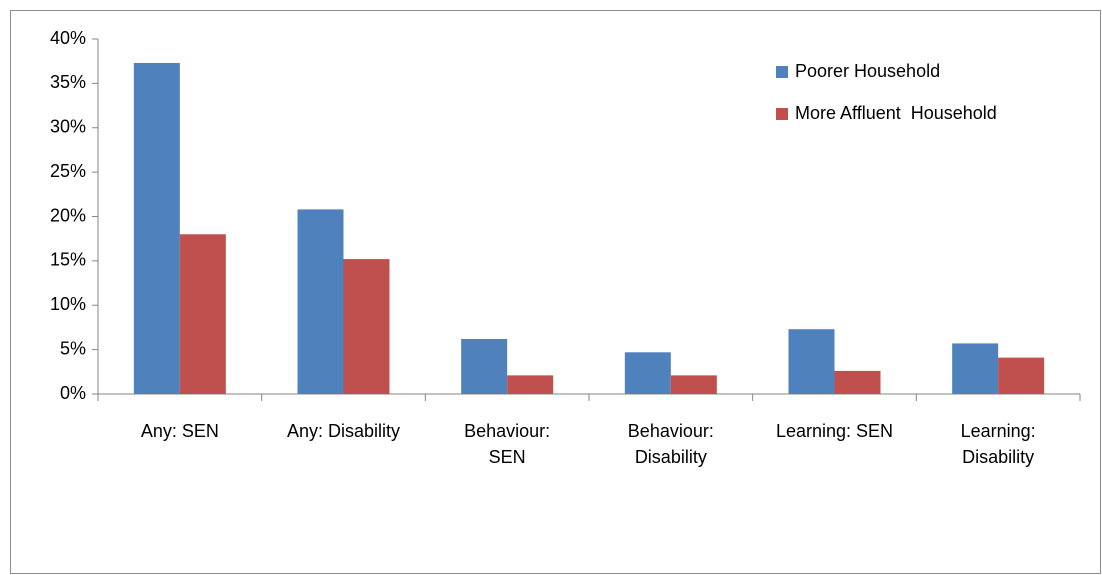 Image resolution: width=1102 pixels, height=575 pixels. I want to click on y-tick-label: 0%, so click(73, 393).